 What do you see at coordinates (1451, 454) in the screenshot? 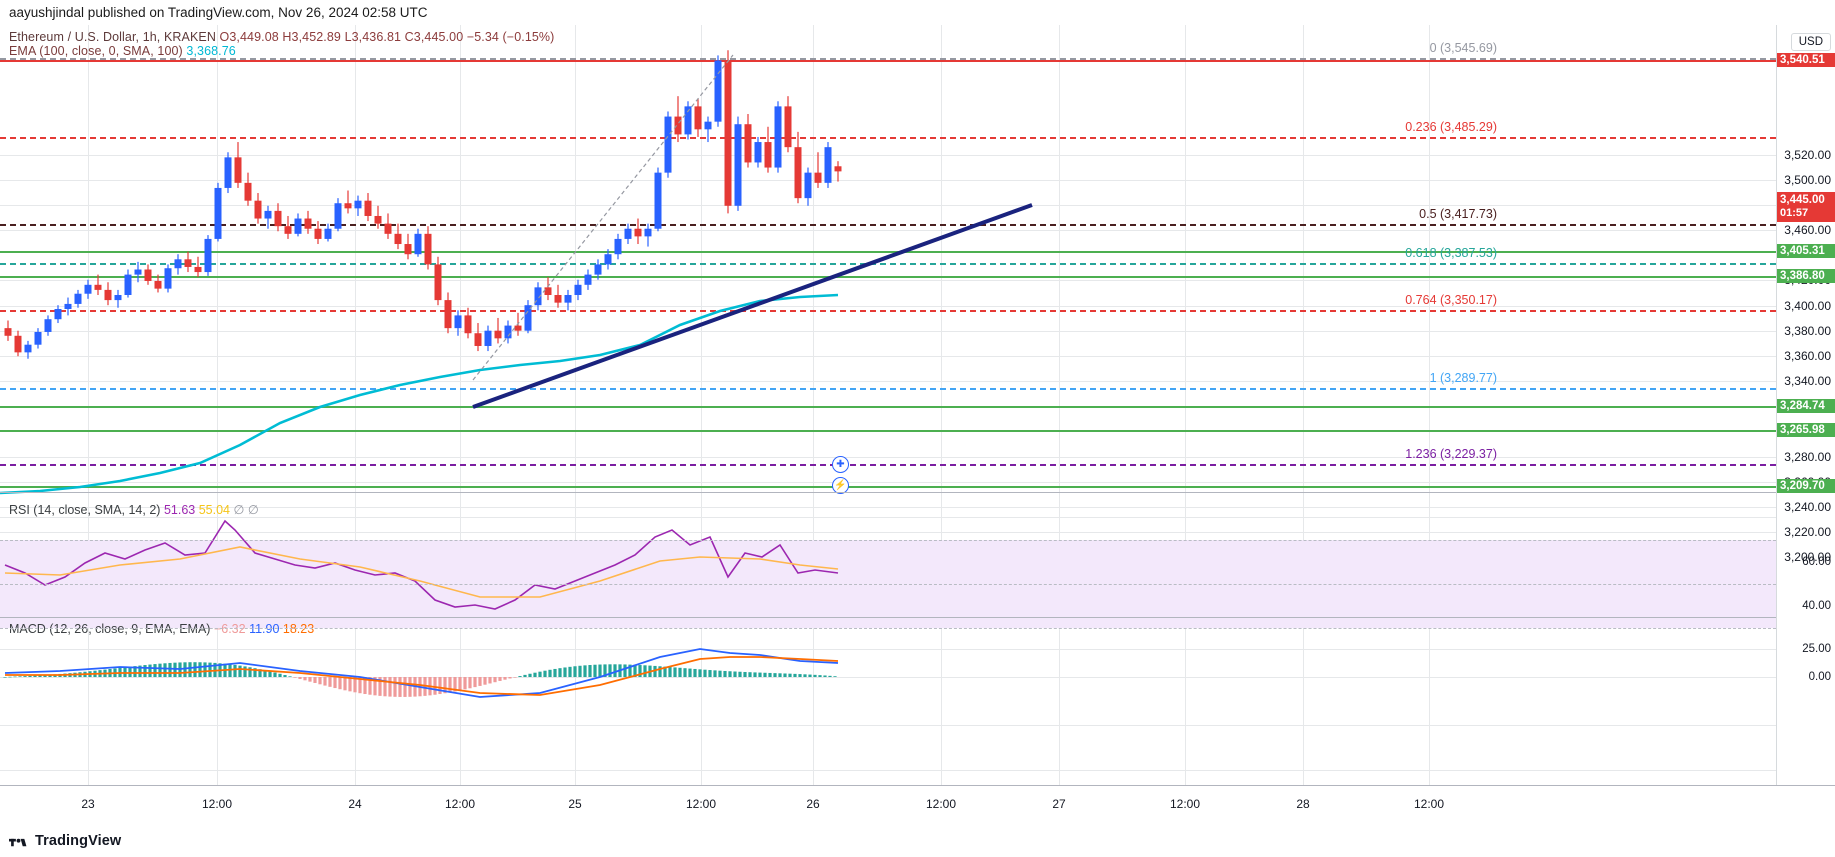
I see `fibonacci-level-label: 1.236 (3,229.37)` at bounding box center [1451, 454].